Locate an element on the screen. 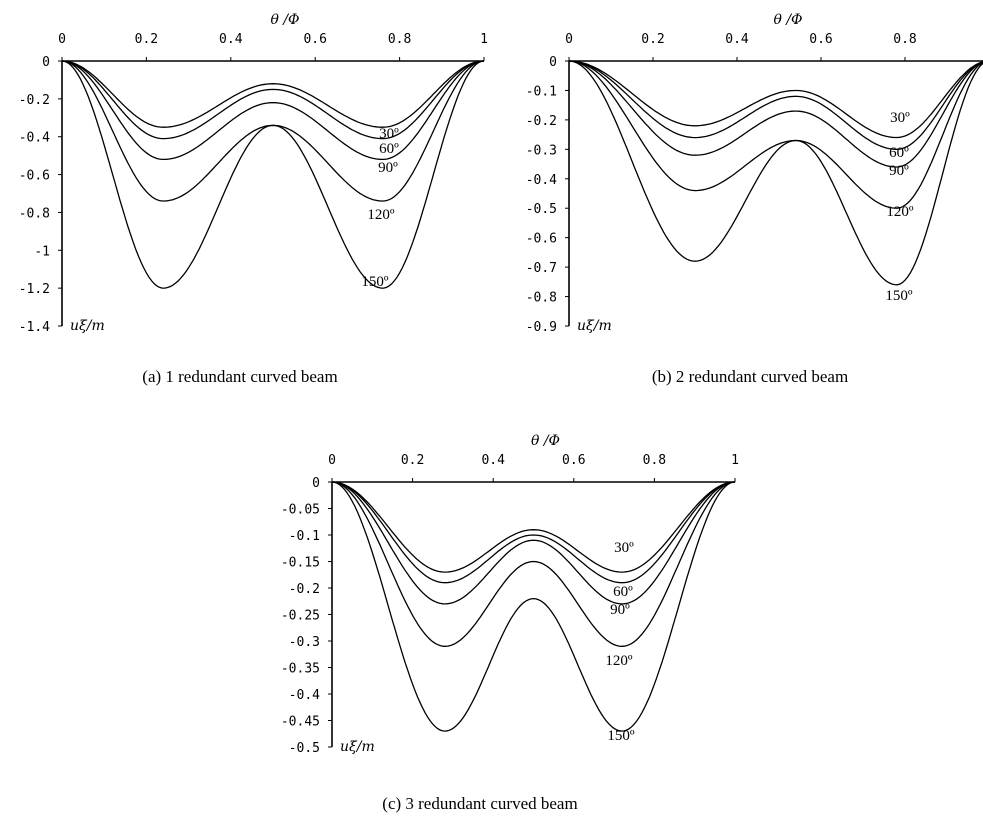 The width and height of the screenshot is (983, 817). y-tick-label: -0.9 is located at coordinates (541, 327).